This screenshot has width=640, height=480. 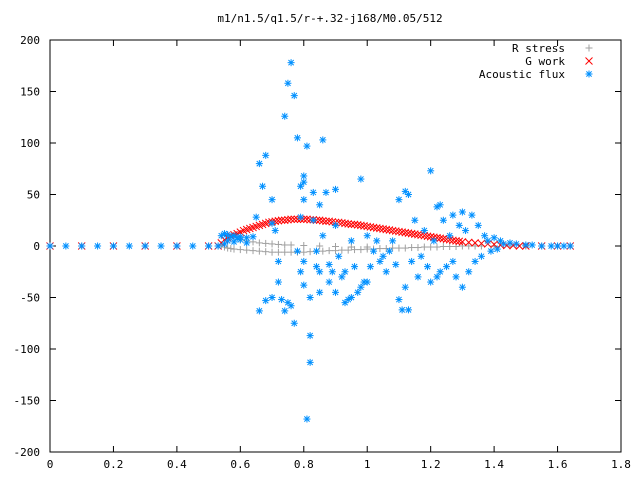 I want to click on legend-label: Acoustic flux, so click(x=522, y=74).